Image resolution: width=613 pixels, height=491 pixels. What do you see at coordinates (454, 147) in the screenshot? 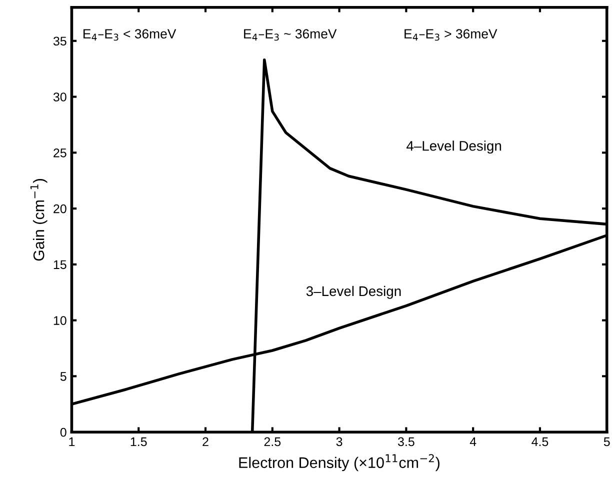
I see `text: 4–Level Design` at bounding box center [454, 147].